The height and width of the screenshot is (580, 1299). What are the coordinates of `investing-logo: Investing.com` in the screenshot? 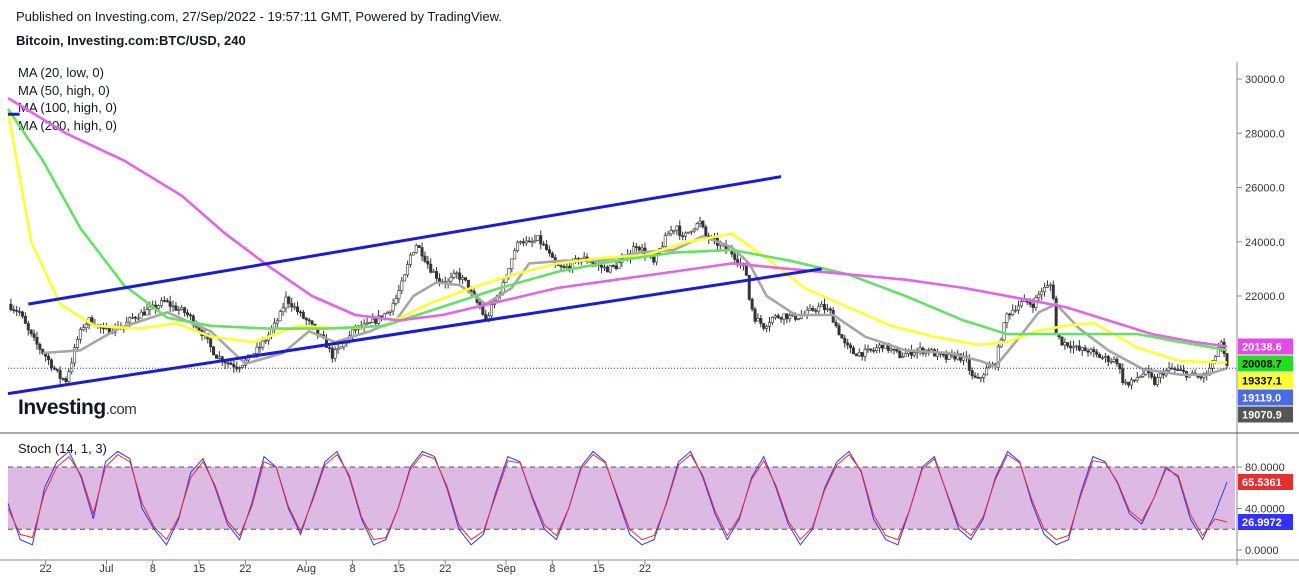 It's located at (77, 408).